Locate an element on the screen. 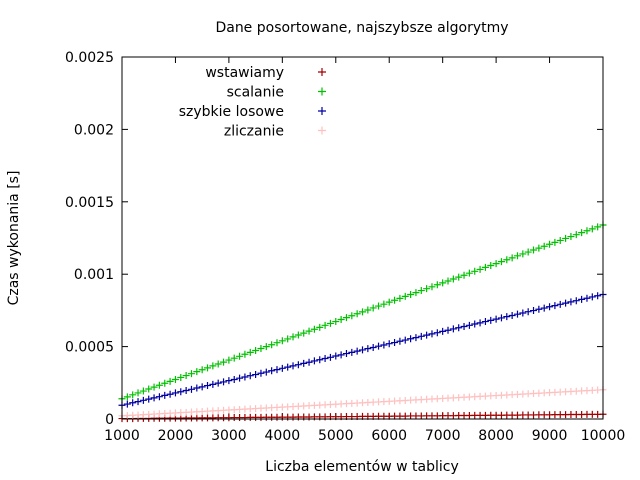  y-tick-label: 0.0025 is located at coordinates (89, 58).